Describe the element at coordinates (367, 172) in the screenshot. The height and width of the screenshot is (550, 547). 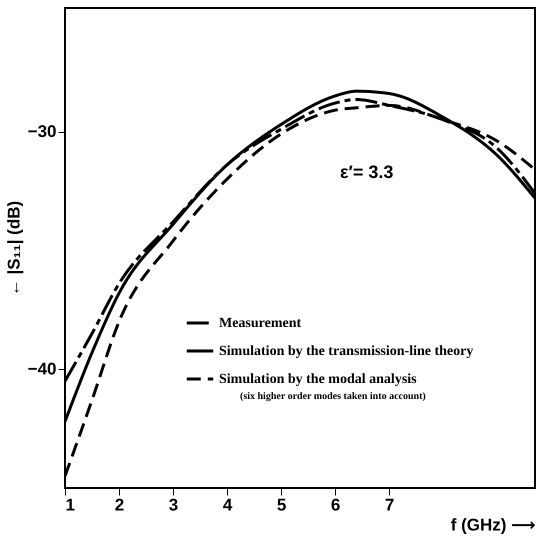
I see `annotation: ε′= 3.3` at that location.